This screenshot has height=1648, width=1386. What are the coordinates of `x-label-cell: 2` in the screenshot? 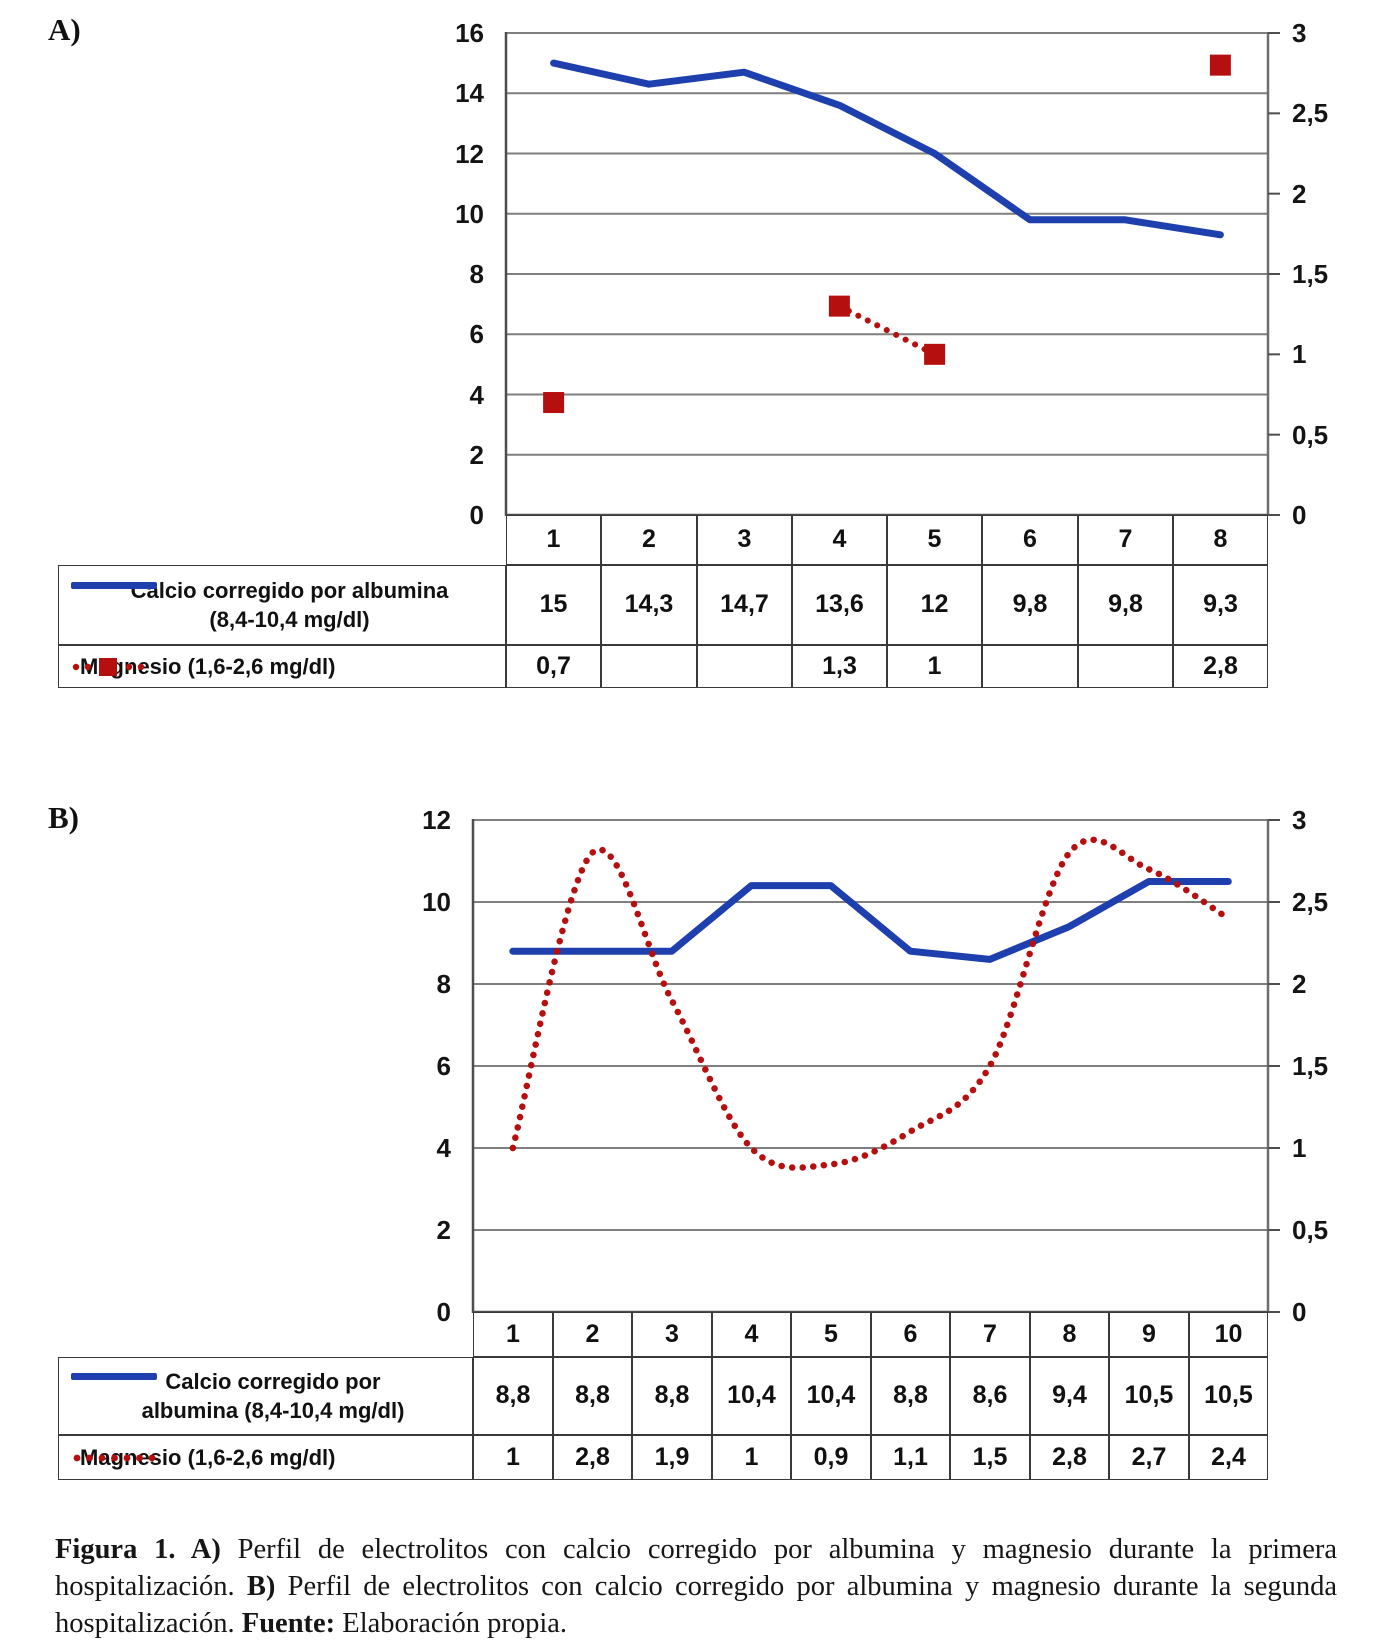 It's located at (592, 1334).